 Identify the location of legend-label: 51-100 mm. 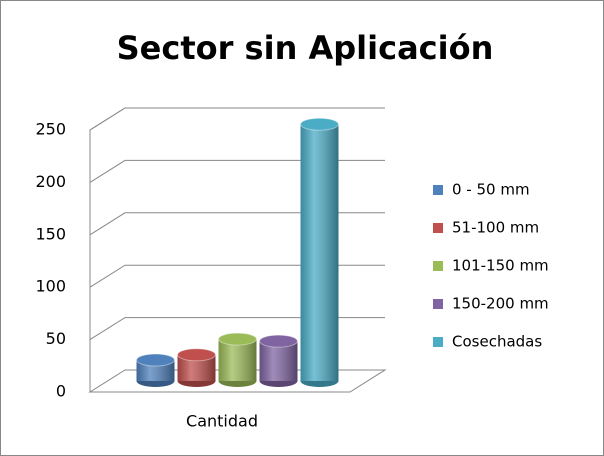
(495, 228).